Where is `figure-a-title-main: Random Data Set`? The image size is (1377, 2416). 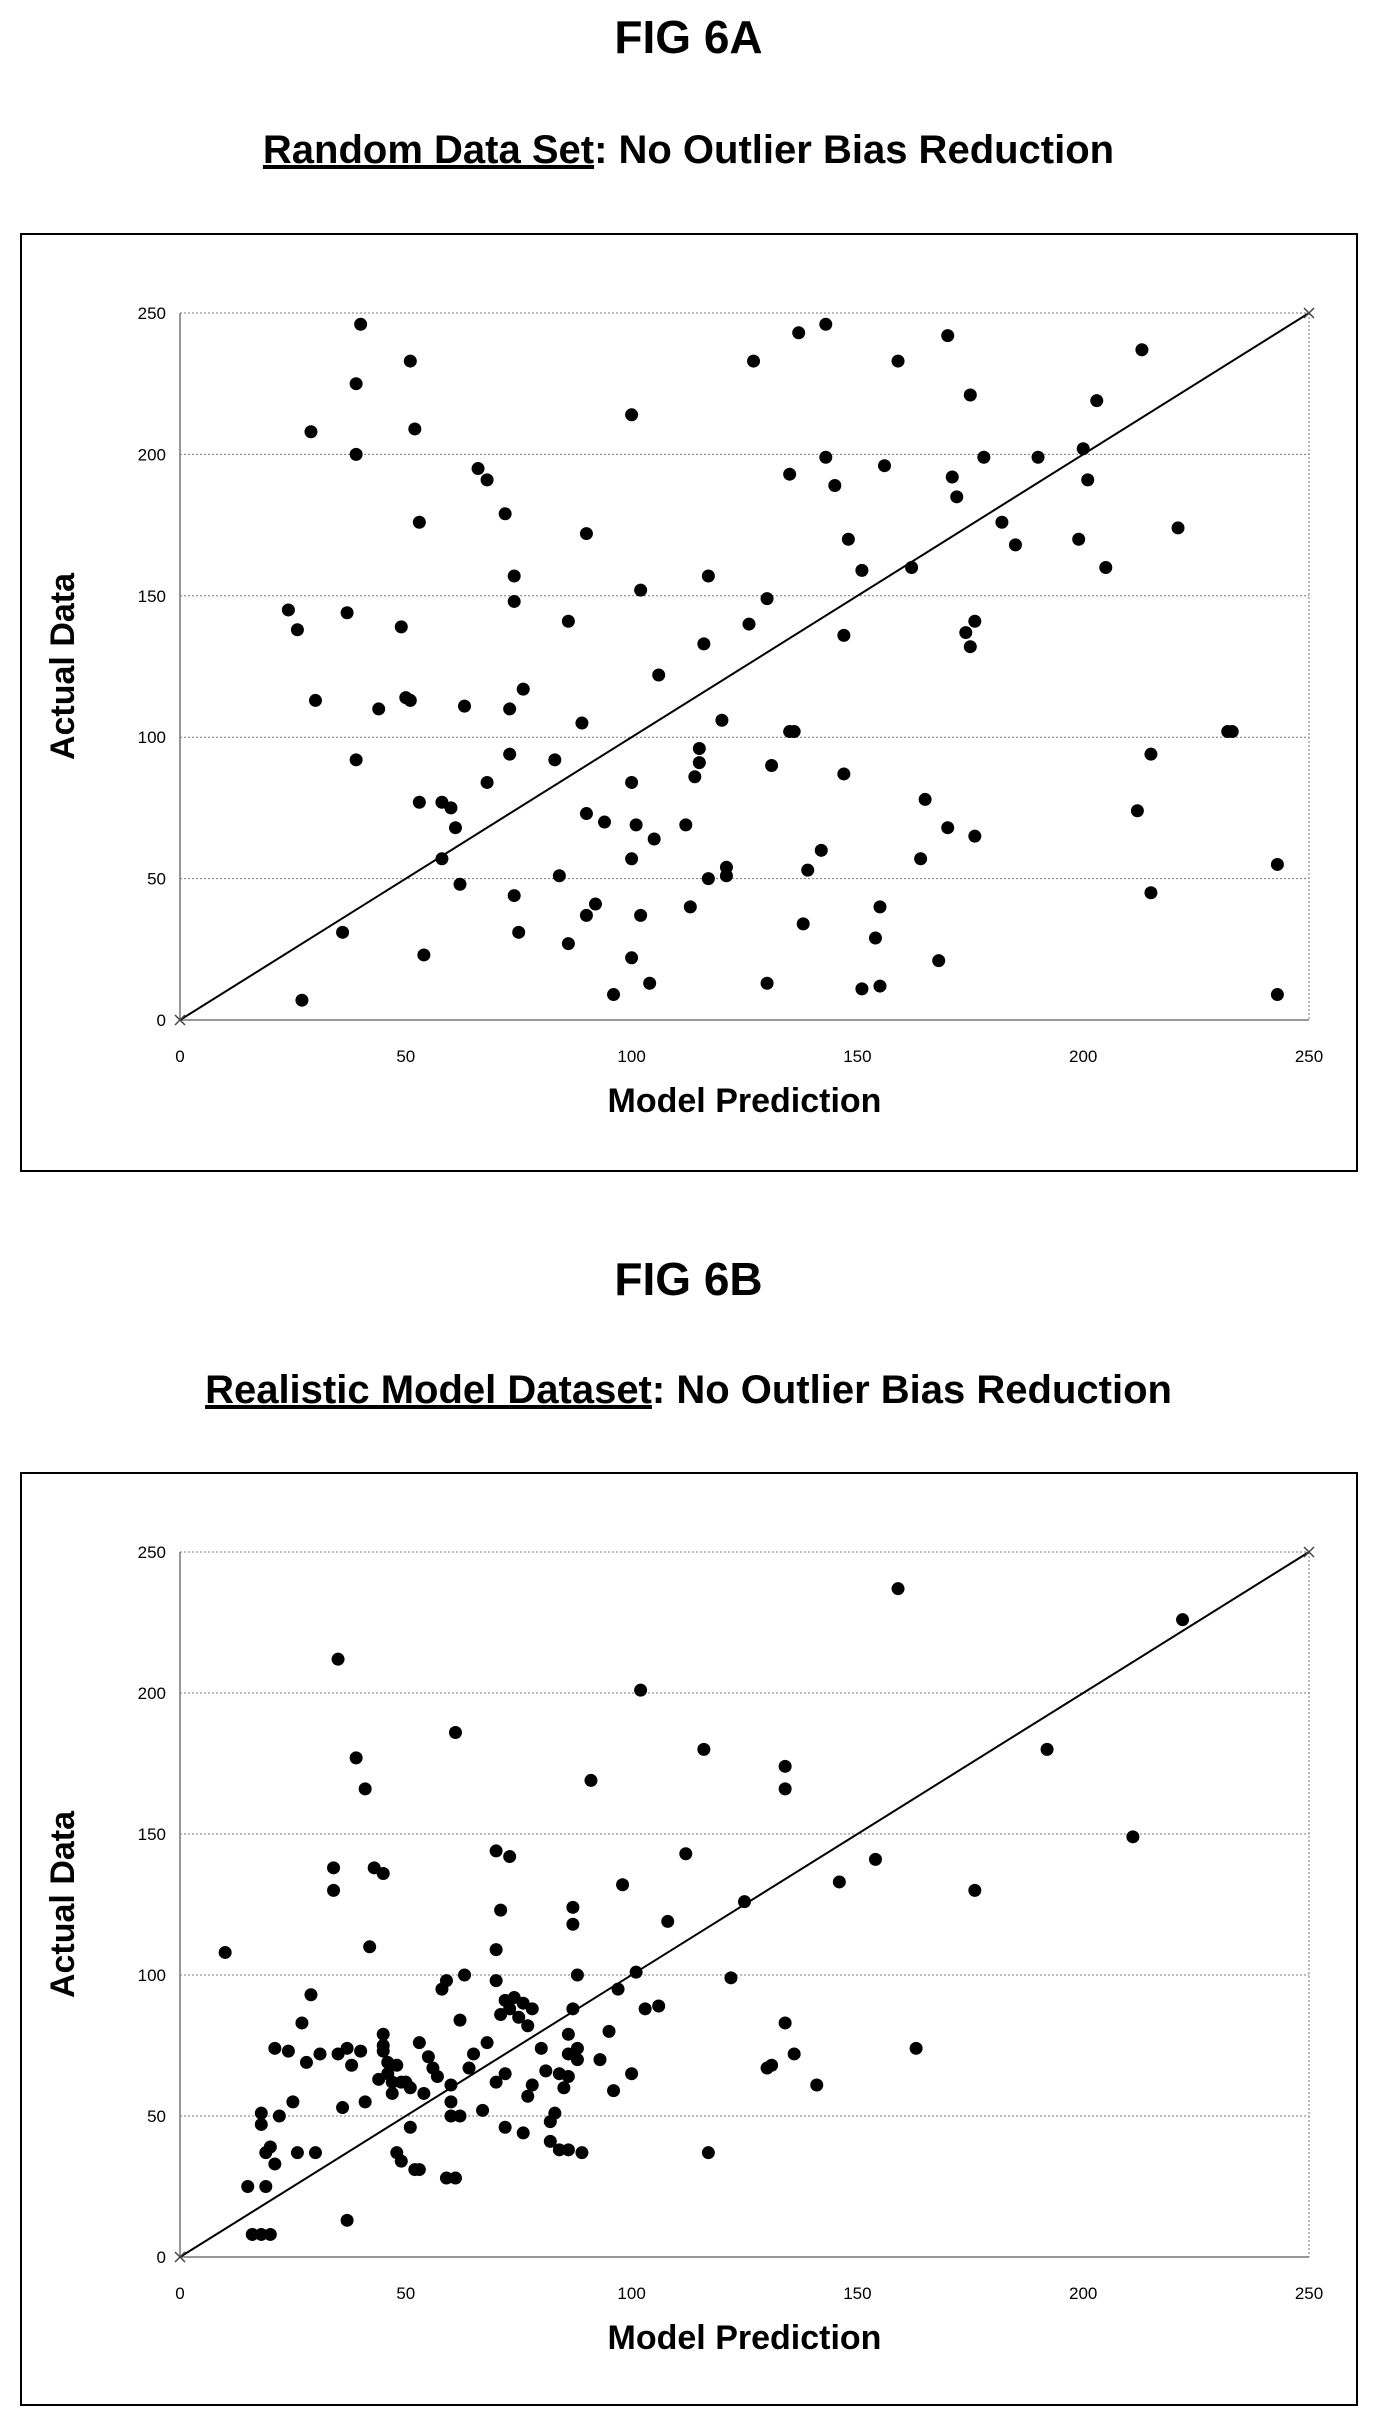
figure-a-title-main: Random Data Set is located at coordinates (428, 150).